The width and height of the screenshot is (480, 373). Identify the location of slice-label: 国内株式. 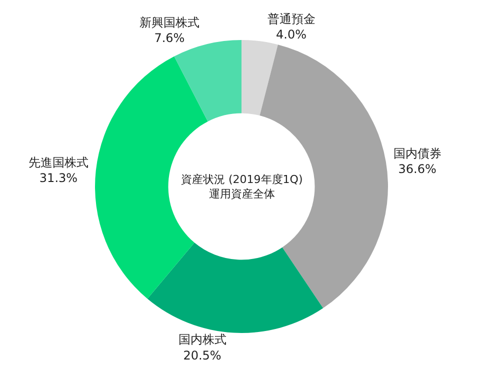
(202, 339).